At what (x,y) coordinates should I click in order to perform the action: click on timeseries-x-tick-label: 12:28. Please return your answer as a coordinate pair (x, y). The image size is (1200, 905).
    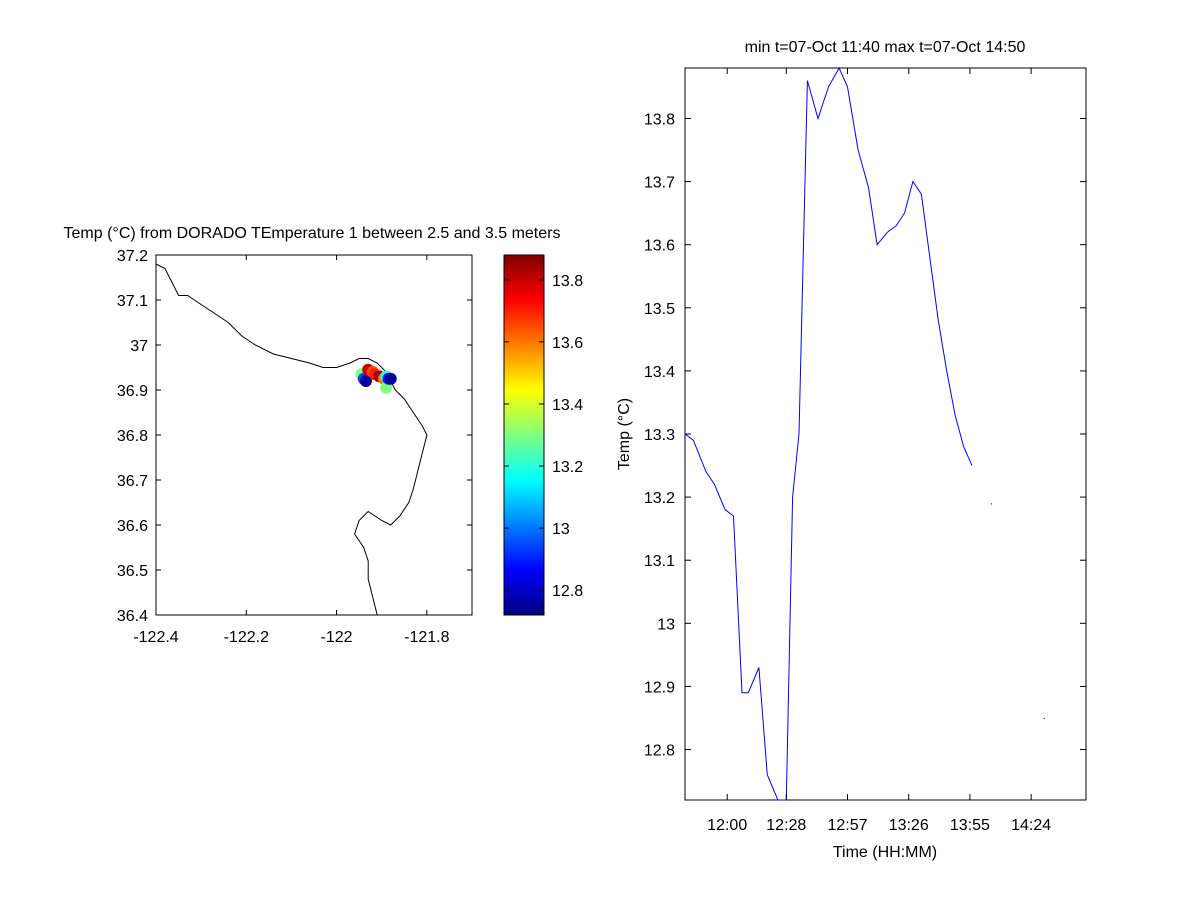
    Looking at the image, I should click on (786, 825).